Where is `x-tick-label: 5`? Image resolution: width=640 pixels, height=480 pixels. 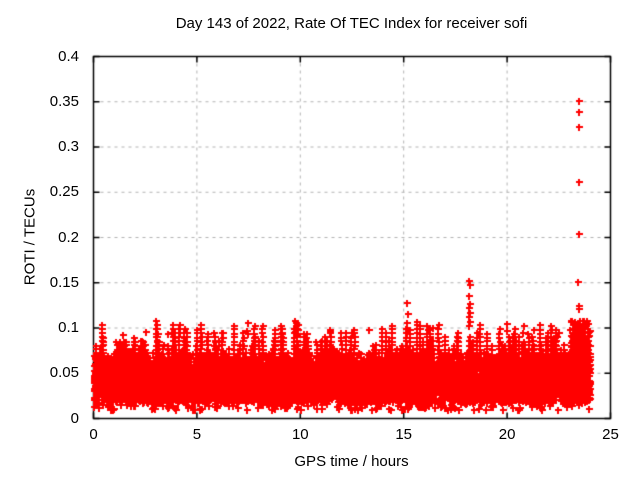 x-tick-label: 5 is located at coordinates (197, 434).